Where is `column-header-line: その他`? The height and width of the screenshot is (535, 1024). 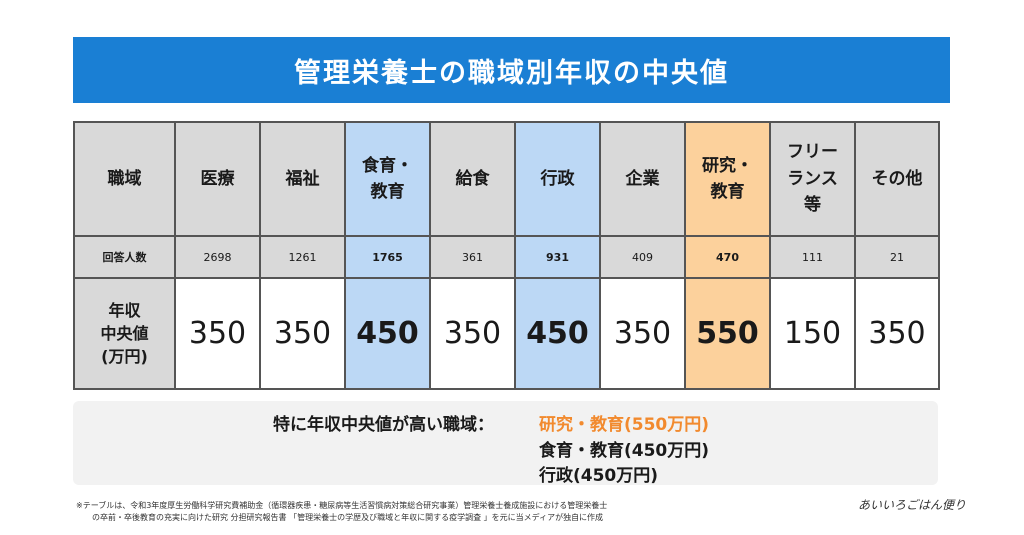
column-header-line: その他 is located at coordinates (897, 178).